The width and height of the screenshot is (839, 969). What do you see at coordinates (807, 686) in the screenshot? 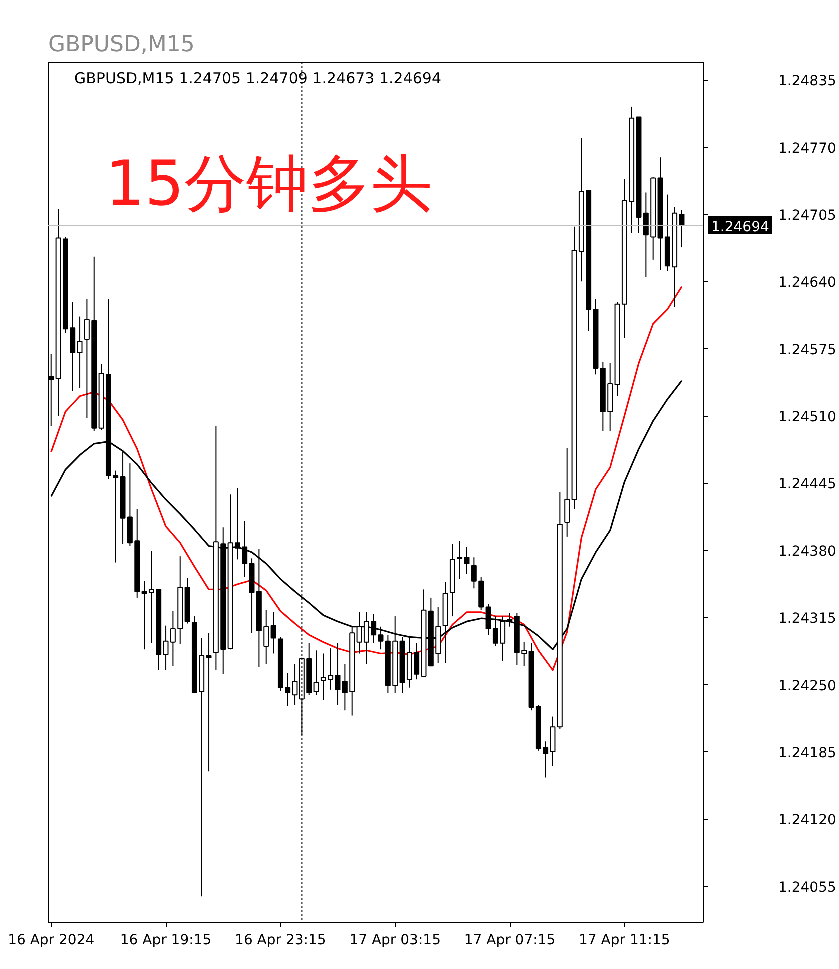
I see `y-tick-label: 1.24250` at bounding box center [807, 686].